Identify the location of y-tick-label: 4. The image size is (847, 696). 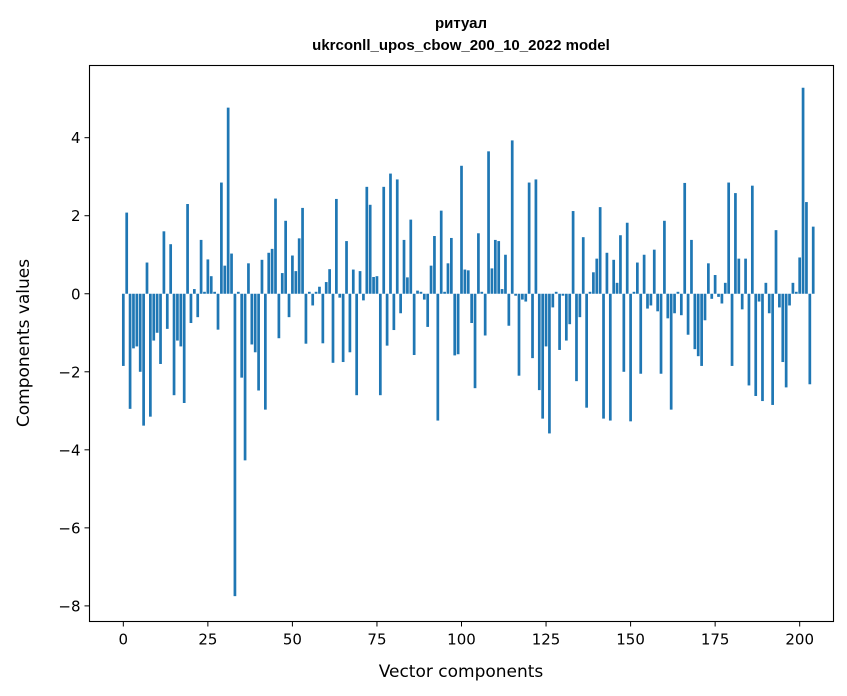
(76, 138).